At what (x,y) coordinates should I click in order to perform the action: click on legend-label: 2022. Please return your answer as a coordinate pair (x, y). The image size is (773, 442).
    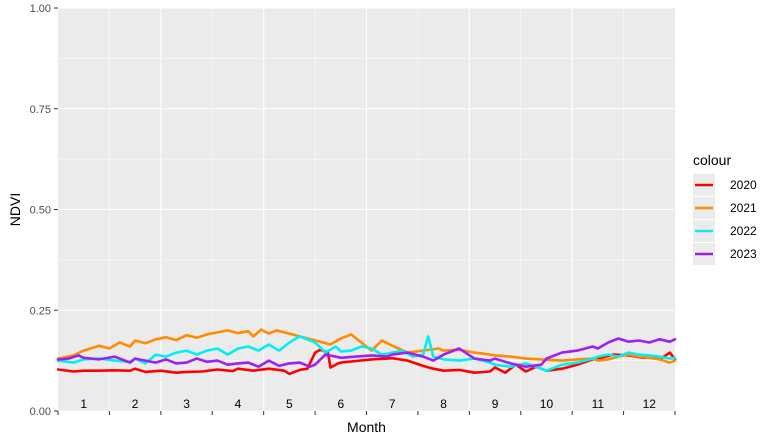
    Looking at the image, I should click on (743, 231).